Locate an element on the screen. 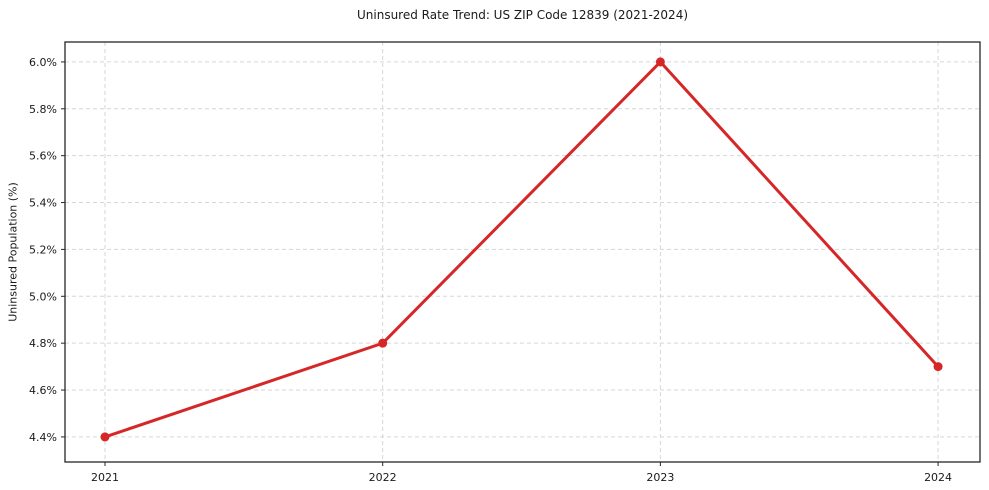  y-tick-label: 6.0% is located at coordinates (43, 62).